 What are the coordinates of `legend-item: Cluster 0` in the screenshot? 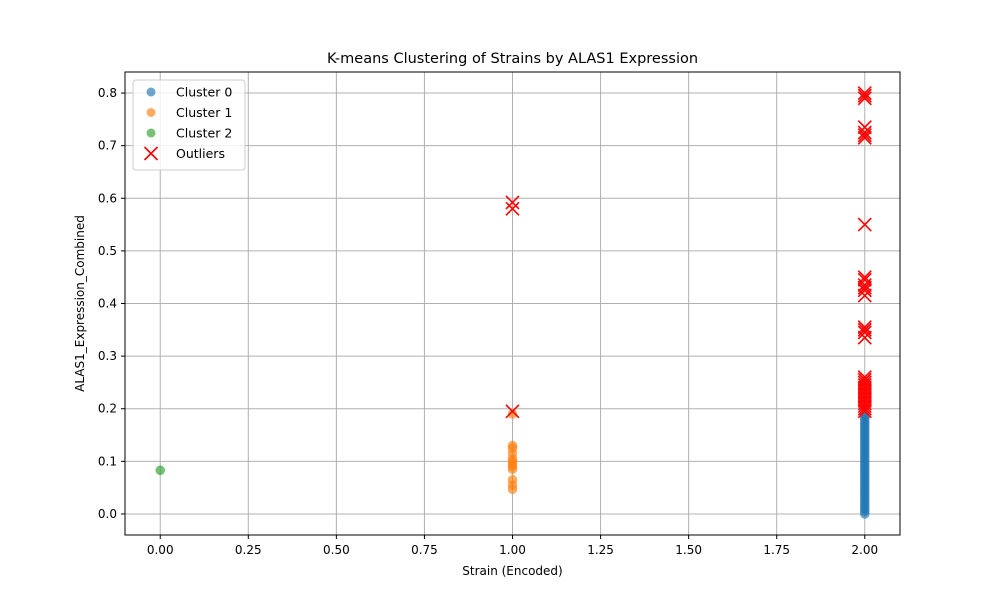 It's located at (189, 92).